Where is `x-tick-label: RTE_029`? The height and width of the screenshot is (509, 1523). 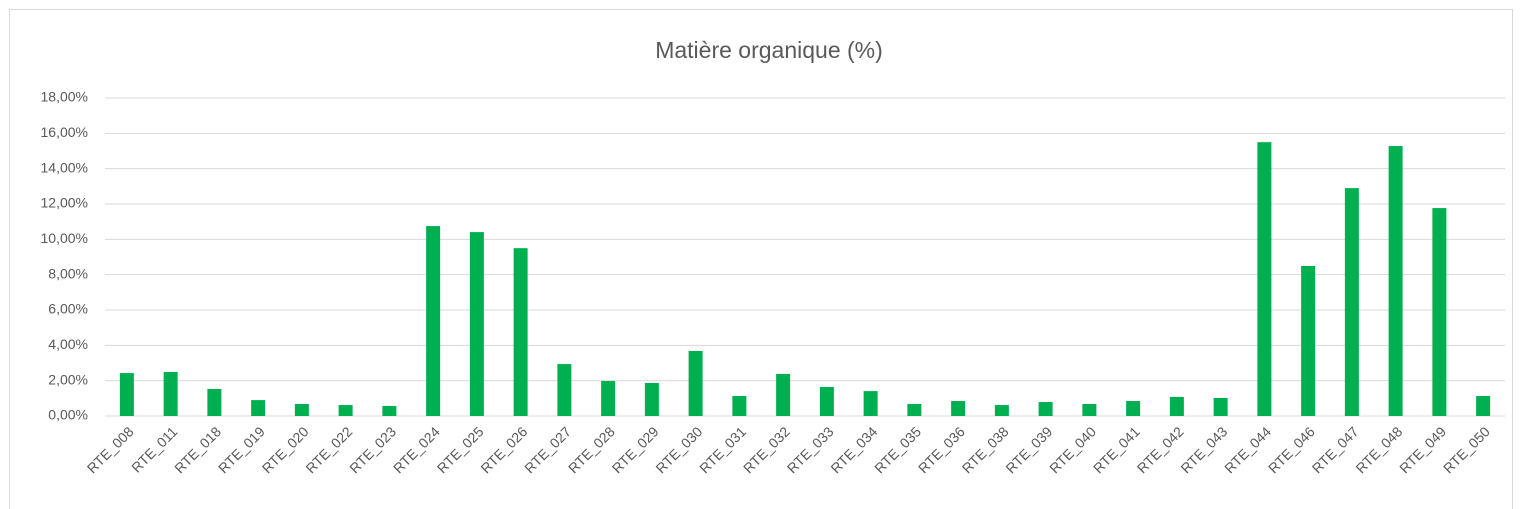 x-tick-label: RTE_029 is located at coordinates (635, 449).